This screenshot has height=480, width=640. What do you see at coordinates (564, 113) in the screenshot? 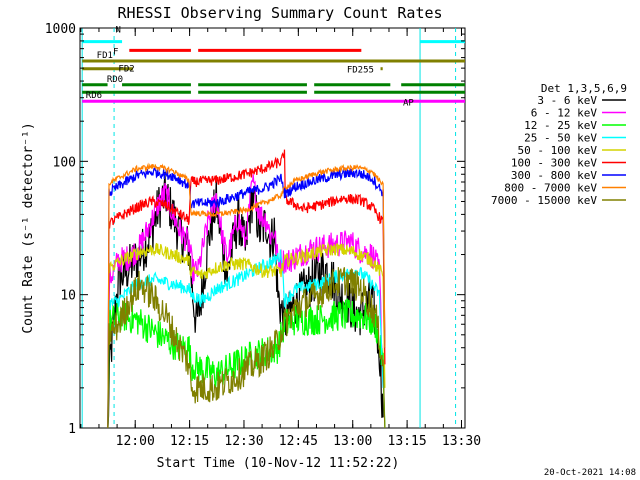
I see `legend-label-1: 6 - 12 keV` at bounding box center [564, 113].